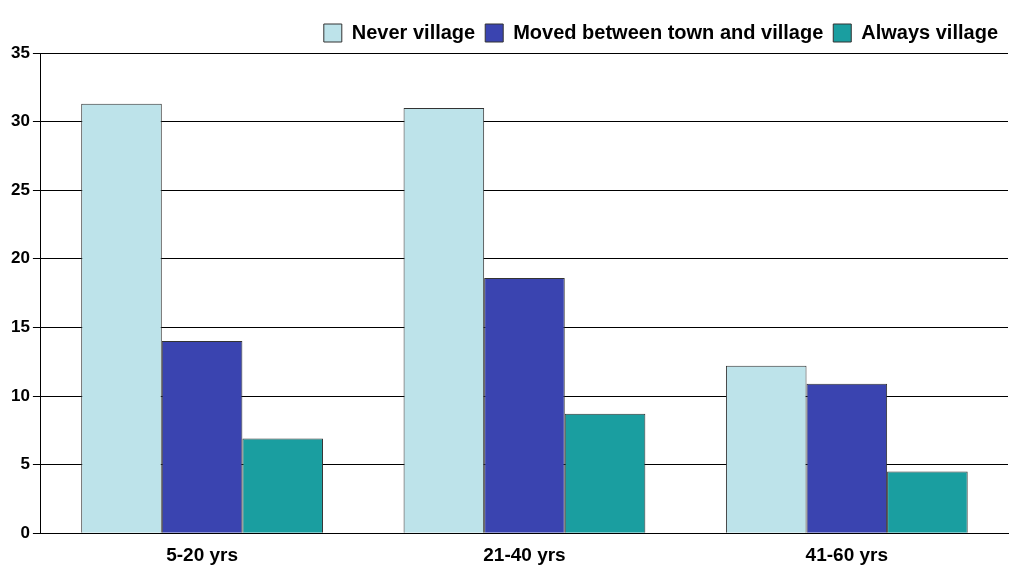  What do you see at coordinates (20, 327) in the screenshot?
I see `y-tick-label: 15` at bounding box center [20, 327].